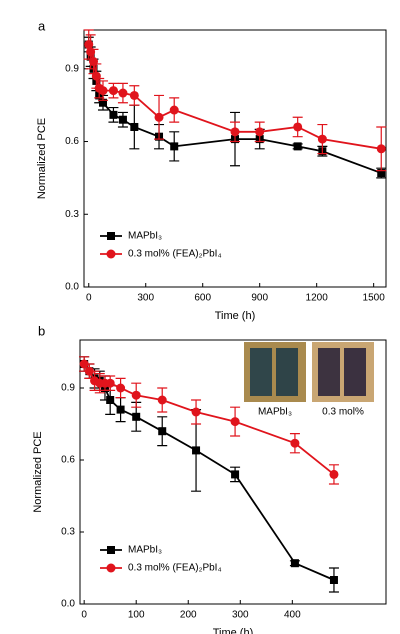 Image resolution: width=400 pixels, height=634 pixels. What do you see at coordinates (259, 298) in the screenshot?
I see `x-tick-label: 900` at bounding box center [259, 298].